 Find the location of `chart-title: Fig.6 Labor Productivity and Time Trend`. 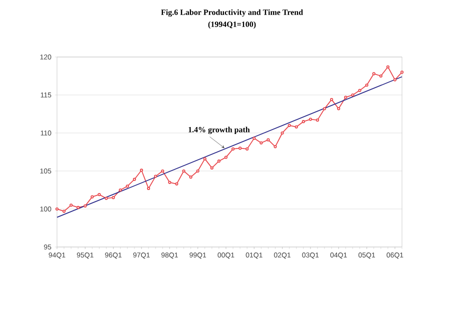

chart-title: Fig.6 Labor Productivity and Time Trend is located at coordinates (232, 13).